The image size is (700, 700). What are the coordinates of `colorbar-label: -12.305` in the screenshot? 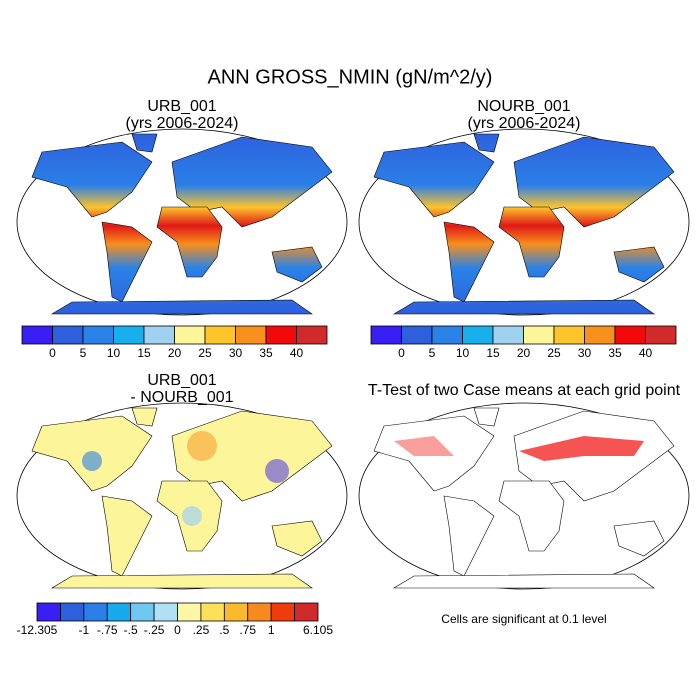 It's located at (37, 630).